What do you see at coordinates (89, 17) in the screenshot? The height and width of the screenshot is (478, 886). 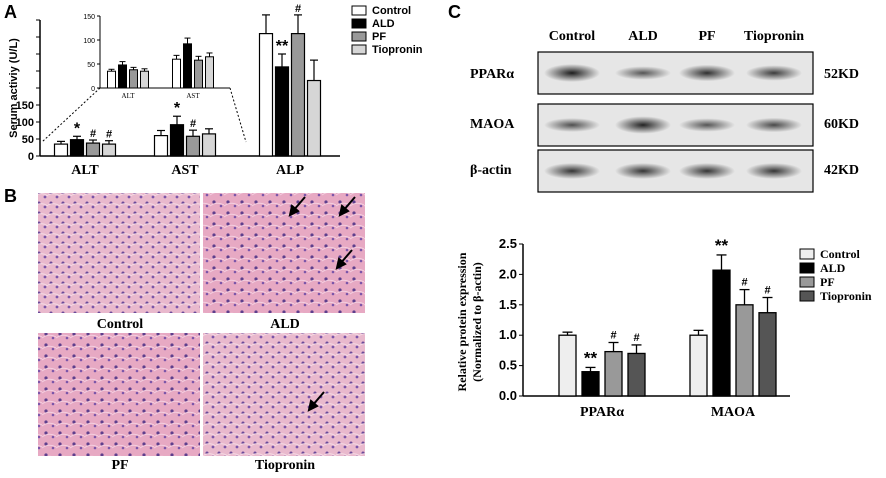 I see `inset-y-tick-label: 150` at bounding box center [89, 17].